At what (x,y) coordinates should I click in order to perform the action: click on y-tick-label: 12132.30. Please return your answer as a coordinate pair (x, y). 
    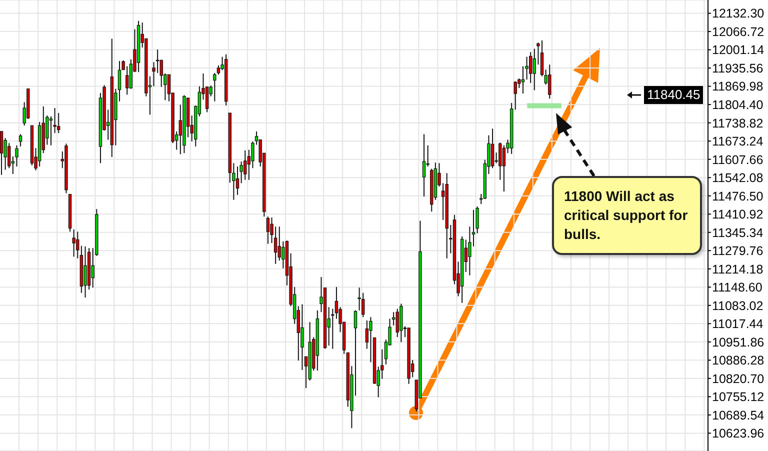
    Looking at the image, I should click on (738, 13).